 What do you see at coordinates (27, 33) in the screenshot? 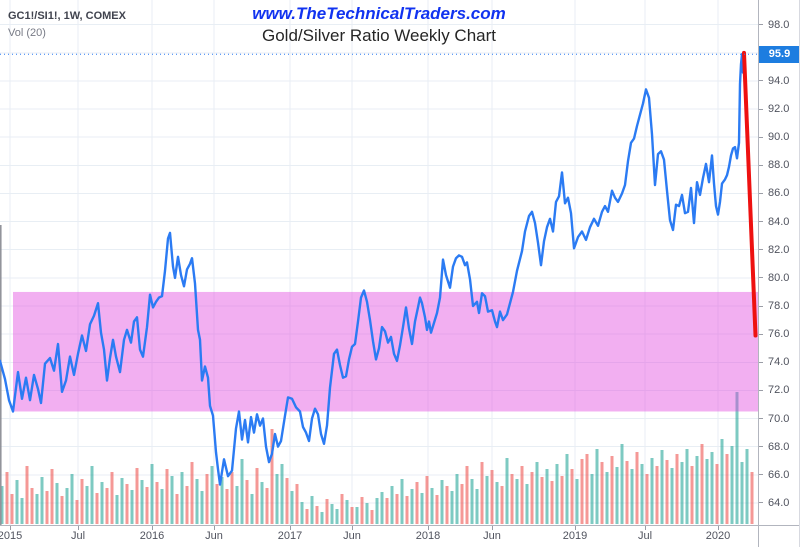
I see `volume-indicator-label: Vol (20)` at bounding box center [27, 33].